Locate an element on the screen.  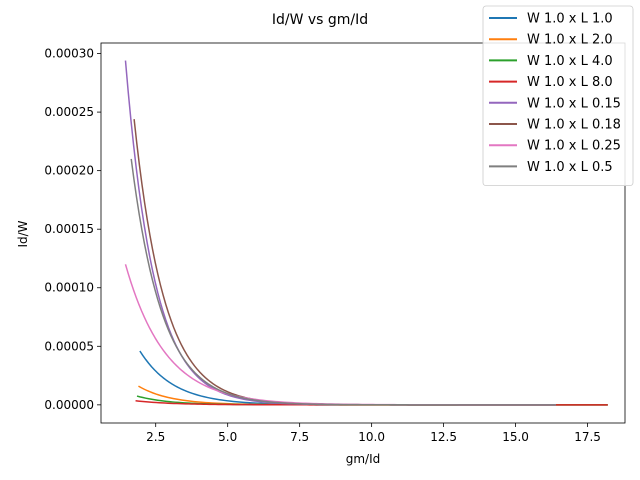
x-tick-label: 7.5 is located at coordinates (299, 437).